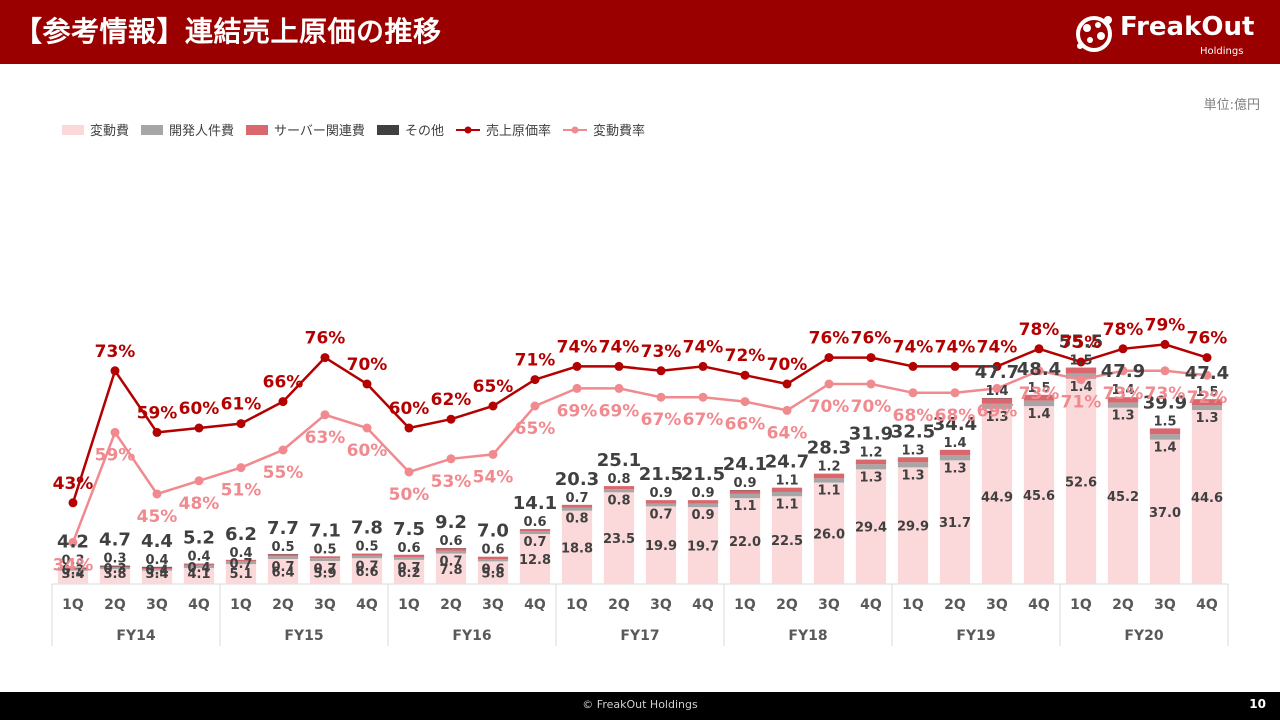 Image resolution: width=1280 pixels, height=720 pixels. I want to click on group-label: FY20, so click(1143, 636).